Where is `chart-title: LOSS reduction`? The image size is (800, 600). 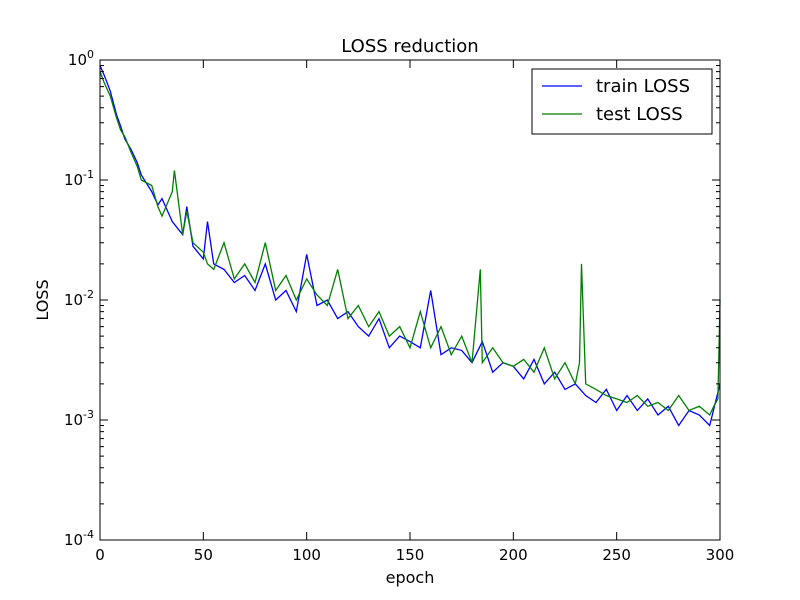 chart-title: LOSS reduction is located at coordinates (409, 46).